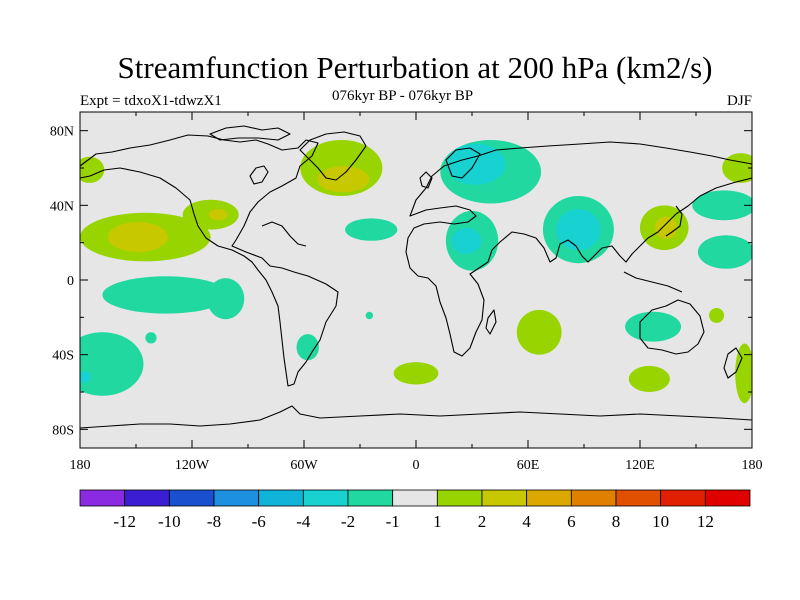 This screenshot has height=600, width=800. I want to click on colorbar-label: 8, so click(616, 521).